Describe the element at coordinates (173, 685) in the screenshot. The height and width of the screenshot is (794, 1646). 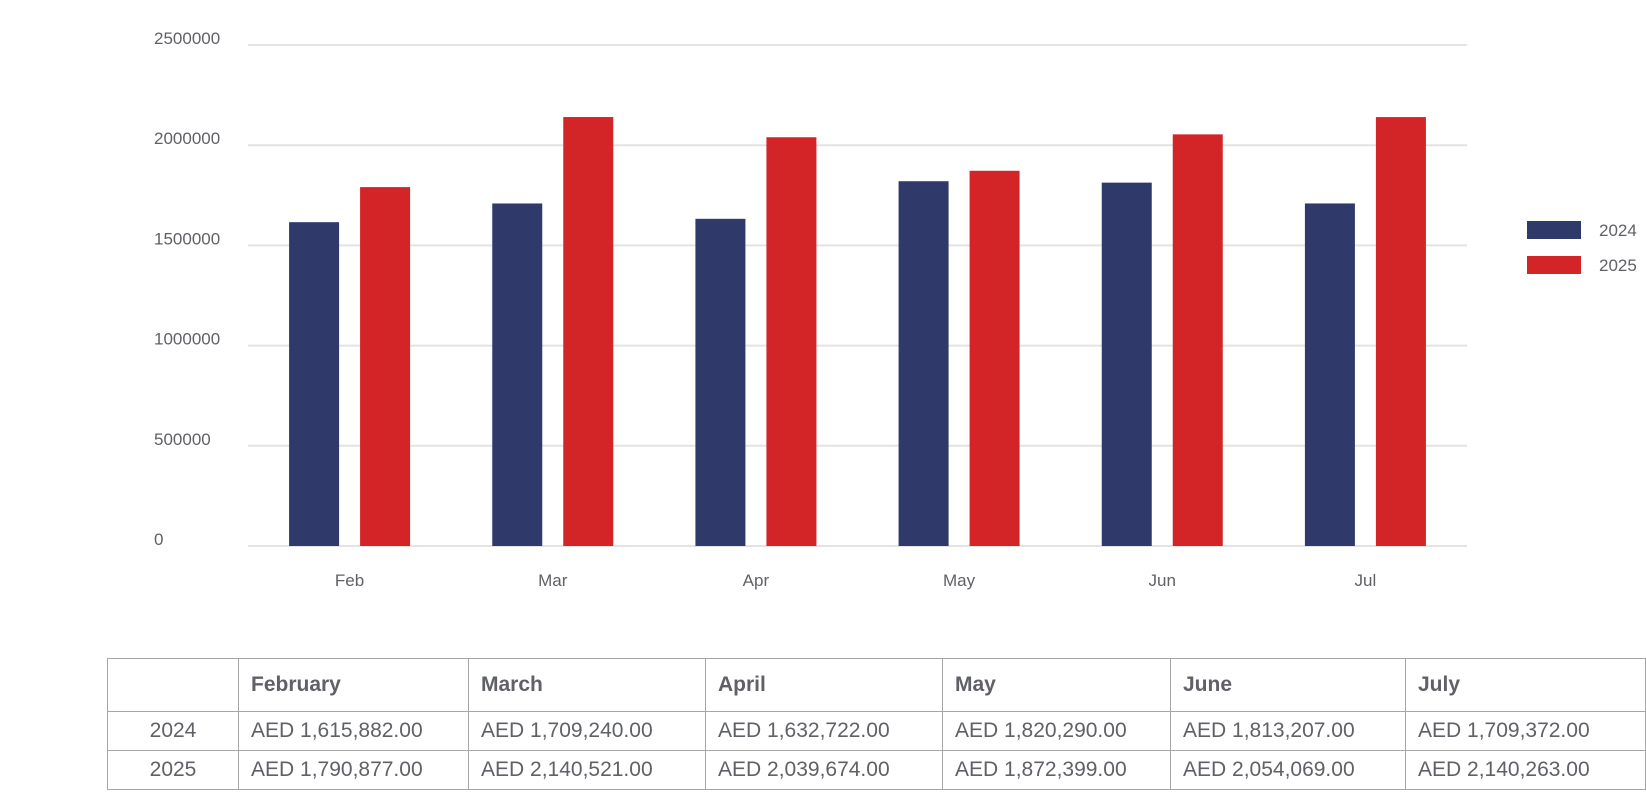
I see `table-header-corner` at that location.